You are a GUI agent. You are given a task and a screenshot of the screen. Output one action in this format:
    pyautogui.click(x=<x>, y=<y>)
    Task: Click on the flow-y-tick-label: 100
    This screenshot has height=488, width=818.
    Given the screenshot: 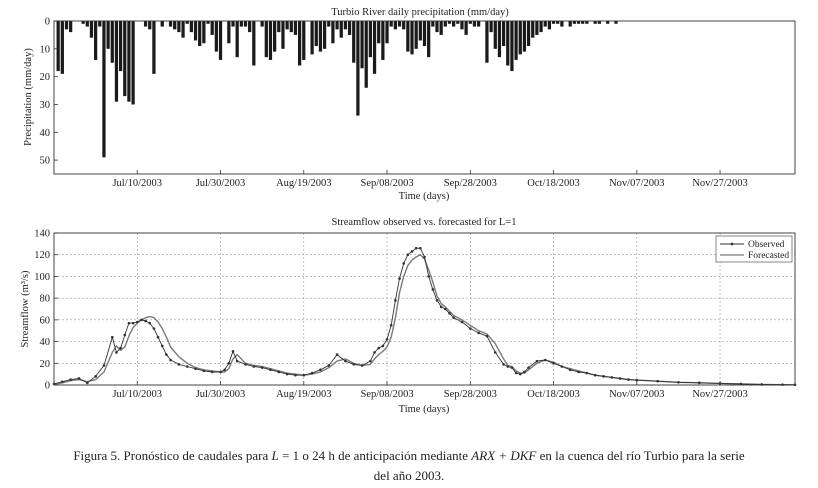 What is the action you would take?
    pyautogui.click(x=42, y=277)
    